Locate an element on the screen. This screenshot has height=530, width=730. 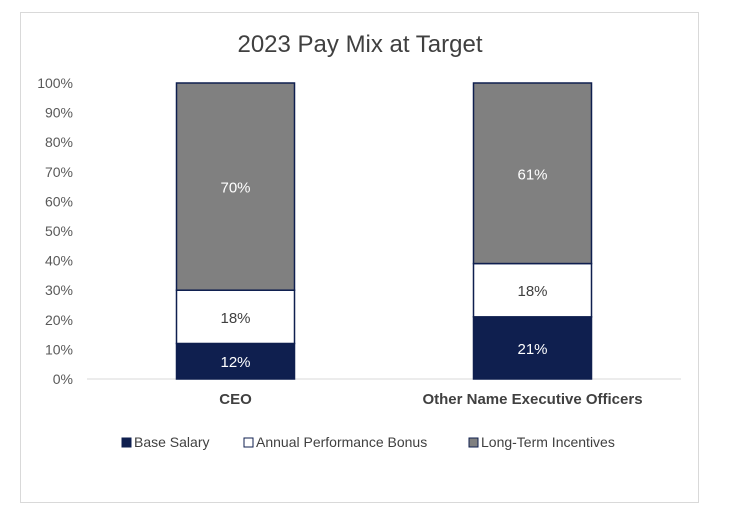
y-tick-label: 80% is located at coordinates (59, 142).